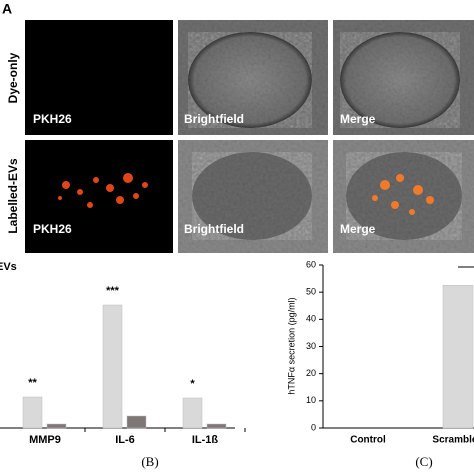 The image size is (474, 474). I want to click on y-tick-label: 40, so click(311, 319).